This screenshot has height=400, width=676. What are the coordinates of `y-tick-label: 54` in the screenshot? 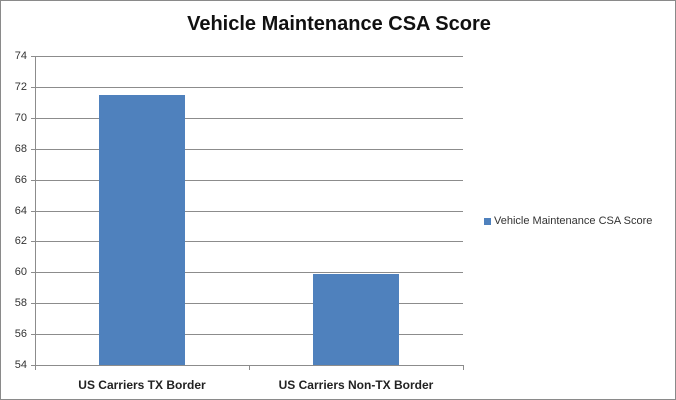 It's located at (20, 365).